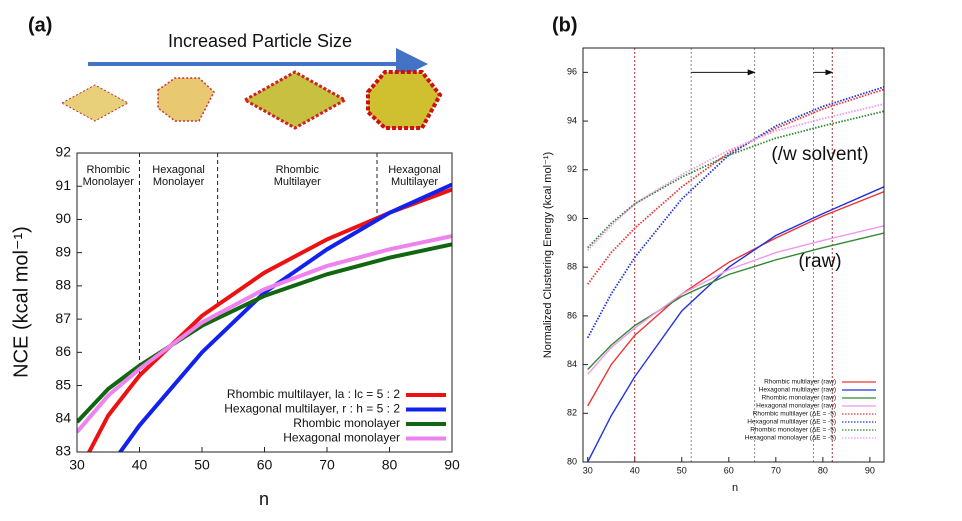  I want to click on panel-label: (b), so click(565, 25).